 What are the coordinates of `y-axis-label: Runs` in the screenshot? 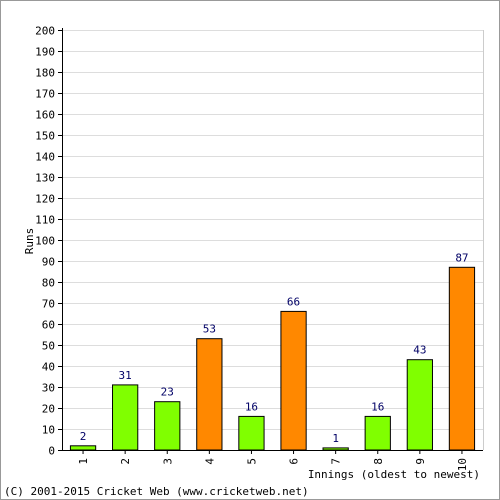 It's located at (29, 241).